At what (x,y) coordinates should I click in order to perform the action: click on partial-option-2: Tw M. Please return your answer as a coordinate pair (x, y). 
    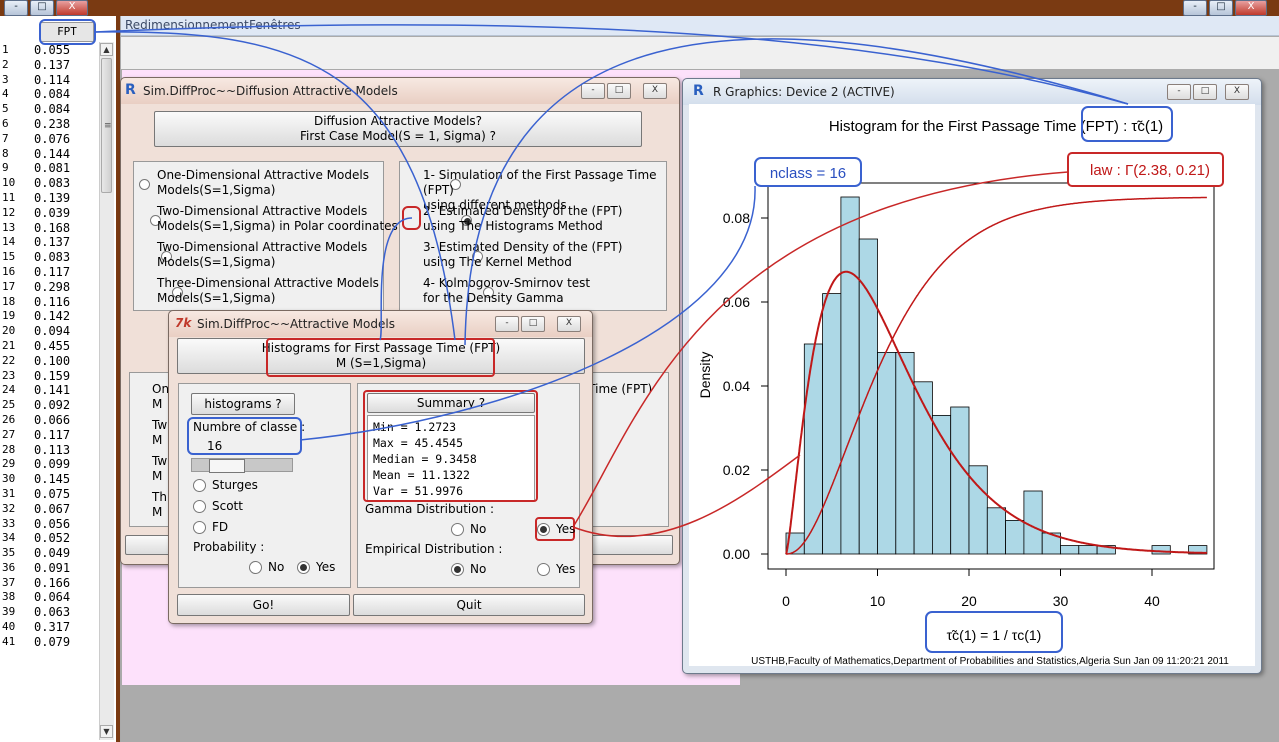
    Looking at the image, I should click on (160, 432).